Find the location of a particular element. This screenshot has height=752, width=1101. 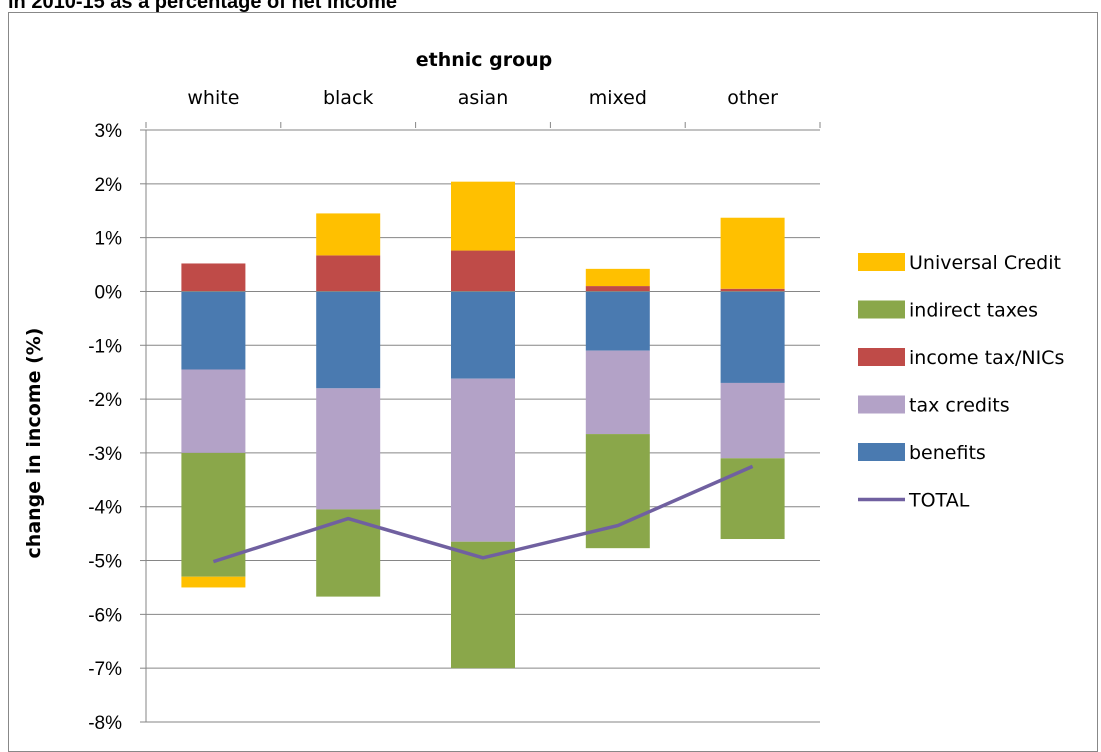

legend-label: indirect taxes is located at coordinates (973, 311).